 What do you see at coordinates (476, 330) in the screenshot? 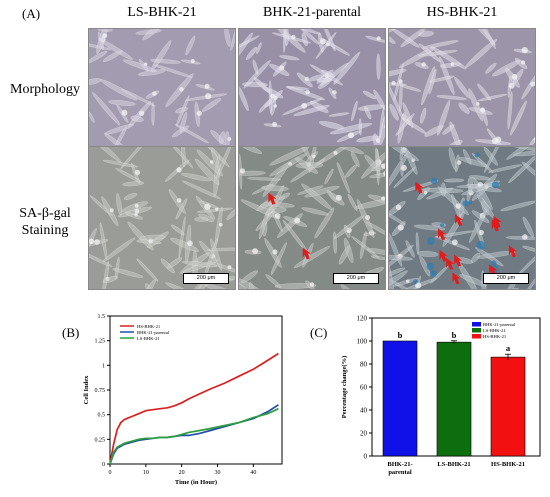
I see `legend-swatch` at bounding box center [476, 330].